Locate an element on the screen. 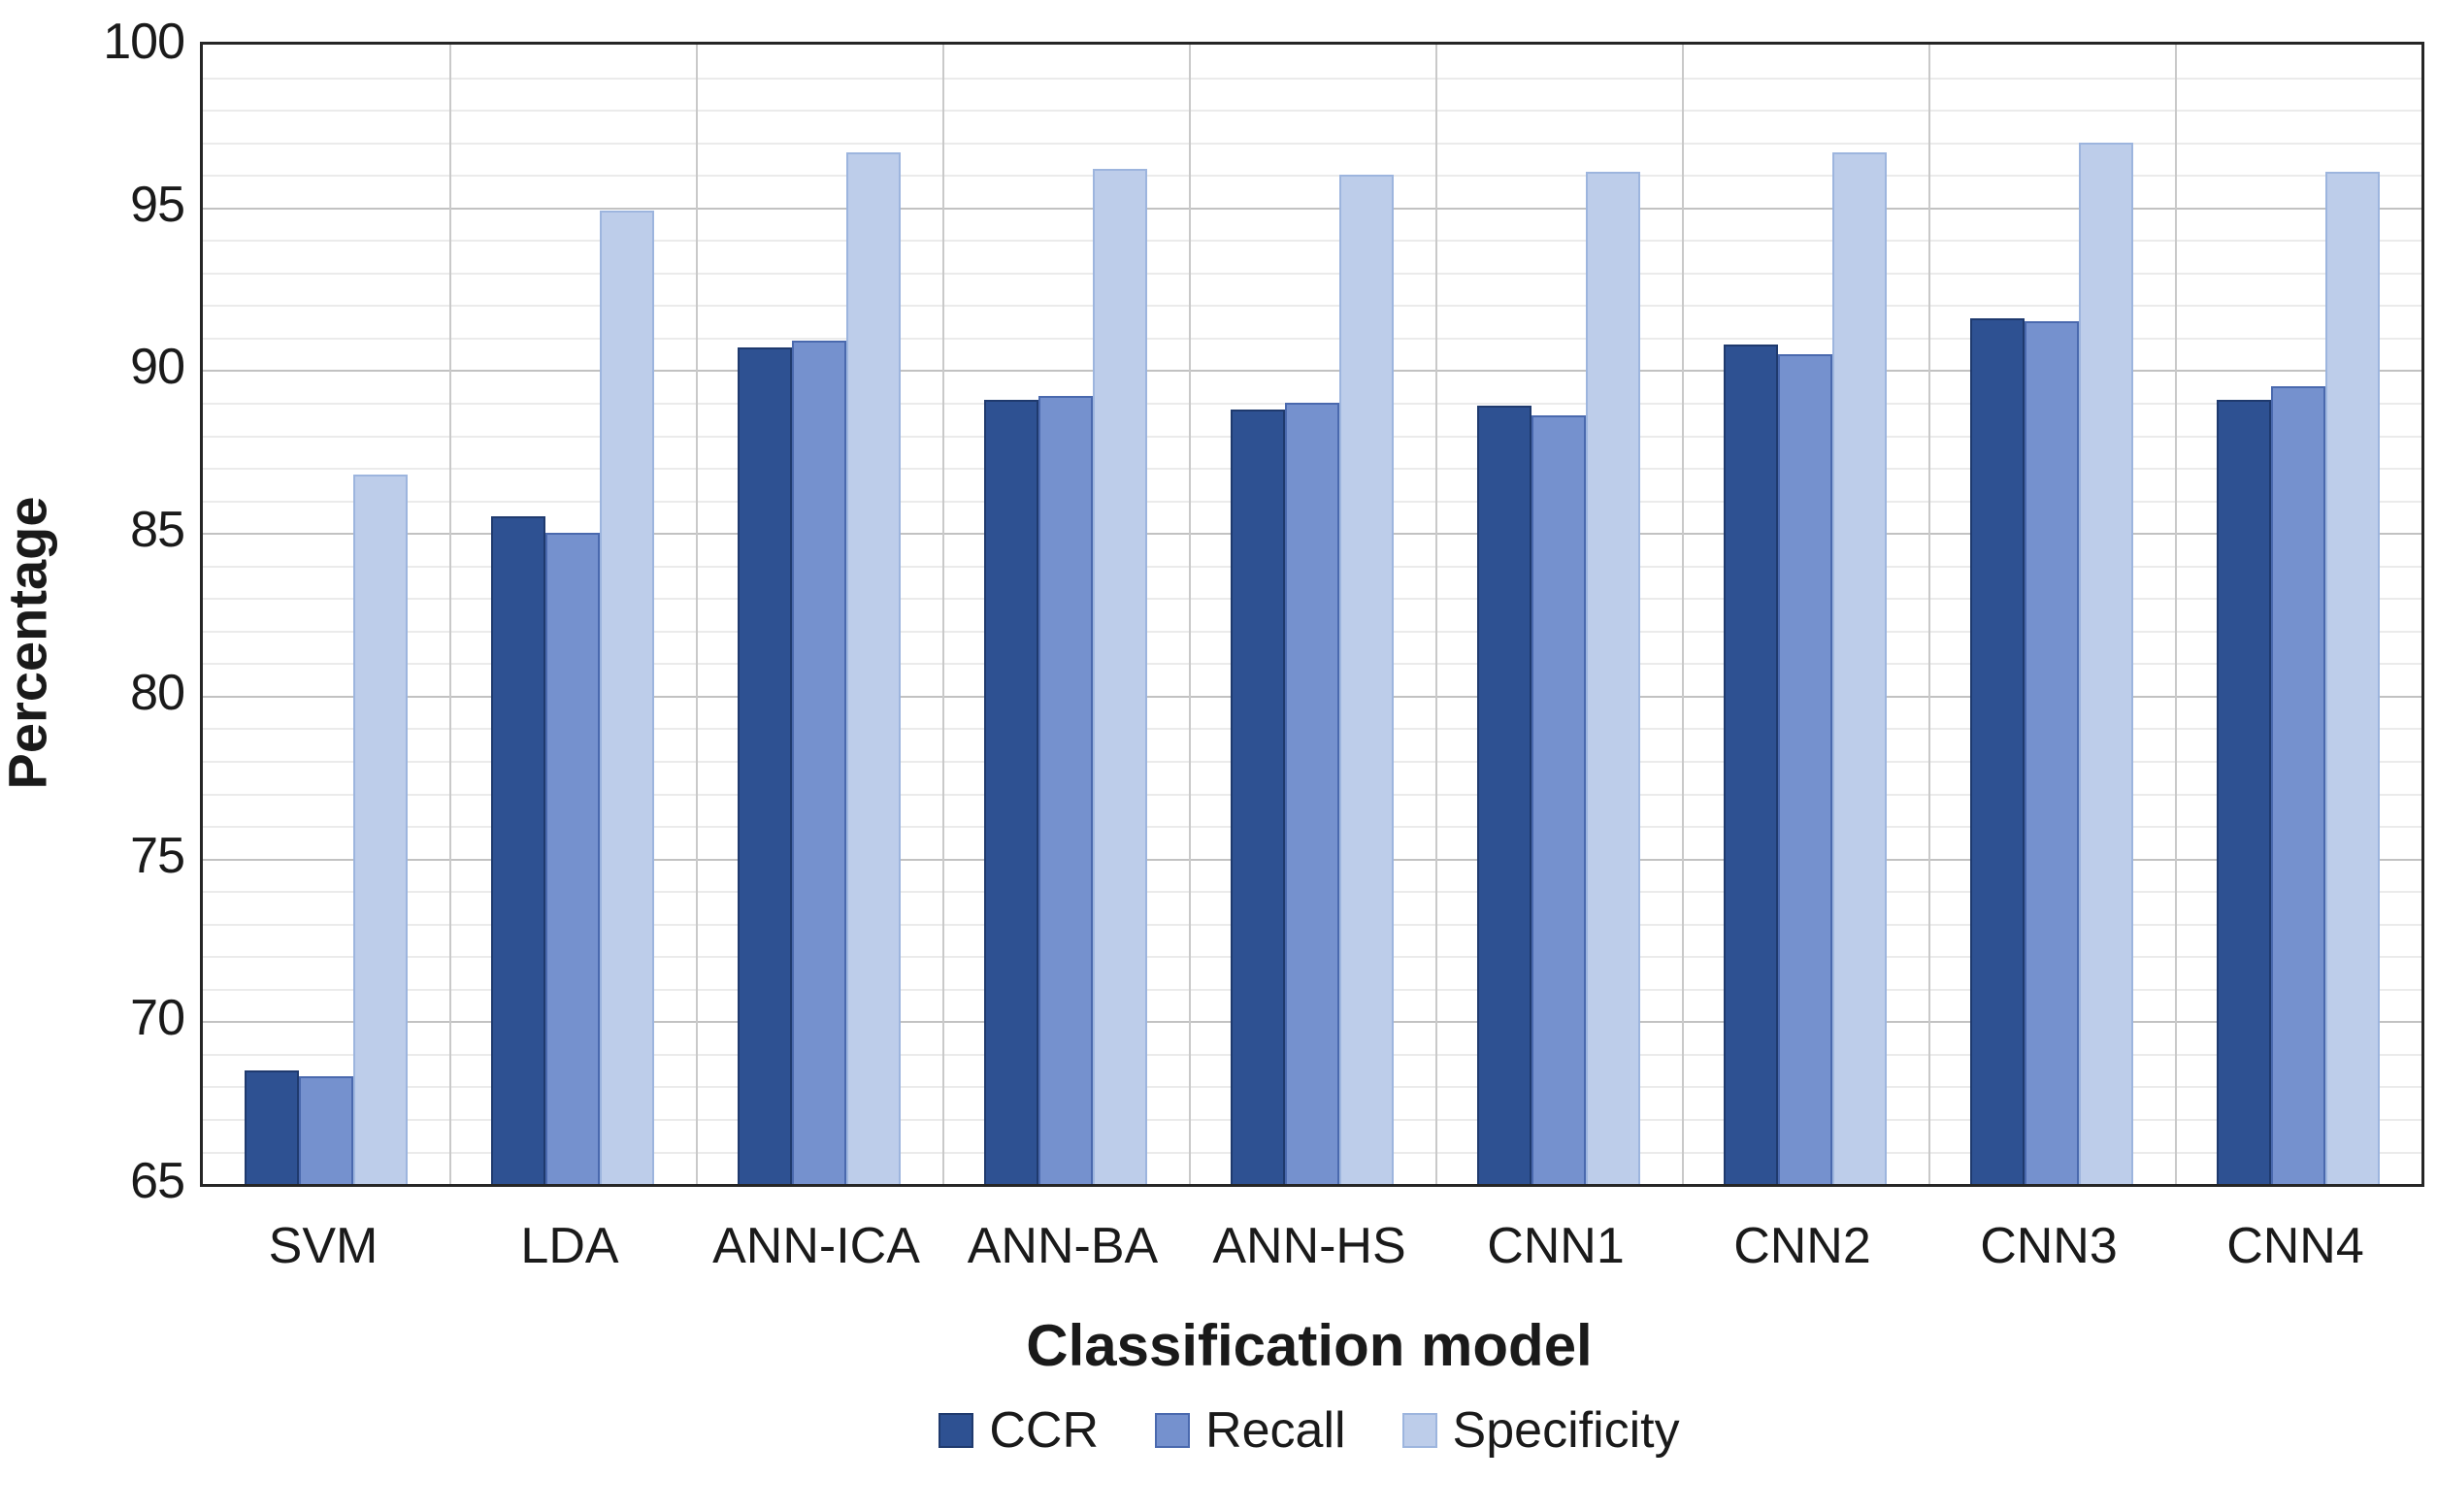 Image resolution: width=2437 pixels, height=1512 pixels. x-axis-title: Classification model is located at coordinates (1309, 1345).